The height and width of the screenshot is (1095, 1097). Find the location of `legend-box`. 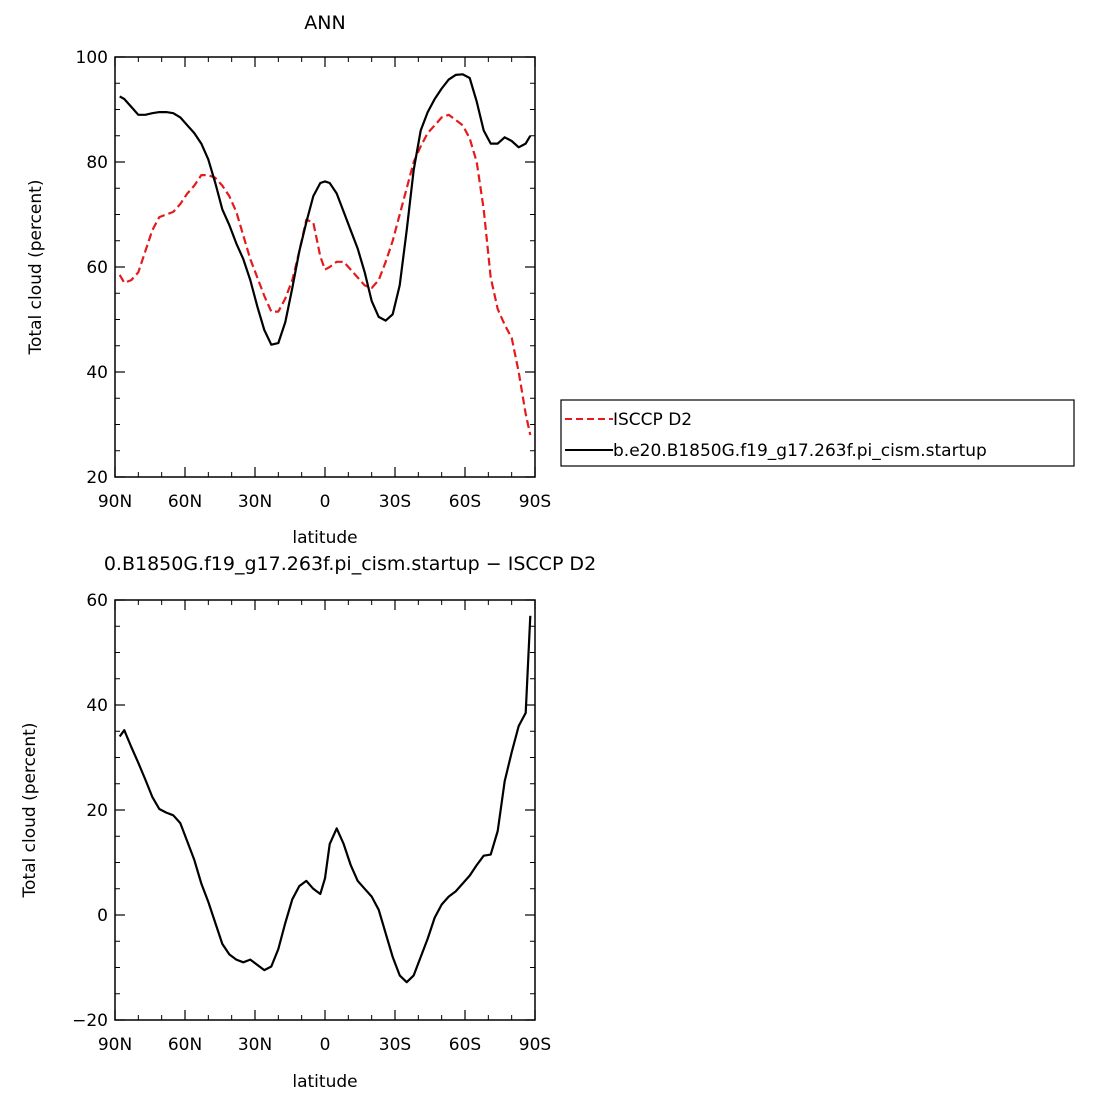

legend-box is located at coordinates (817, 433).